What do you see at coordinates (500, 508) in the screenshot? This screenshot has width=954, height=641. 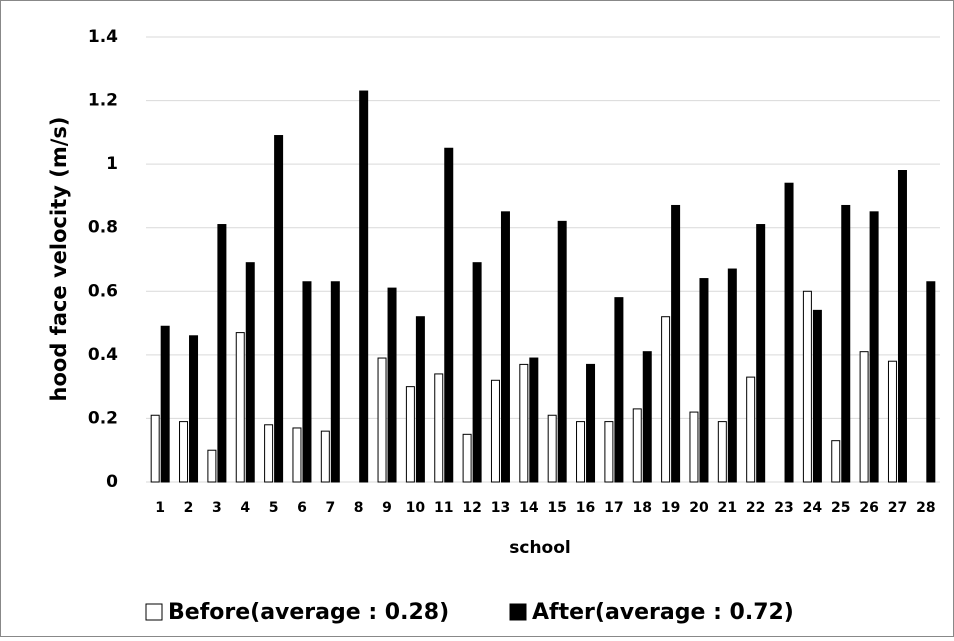 I see `x-tick-label: 13` at bounding box center [500, 508].